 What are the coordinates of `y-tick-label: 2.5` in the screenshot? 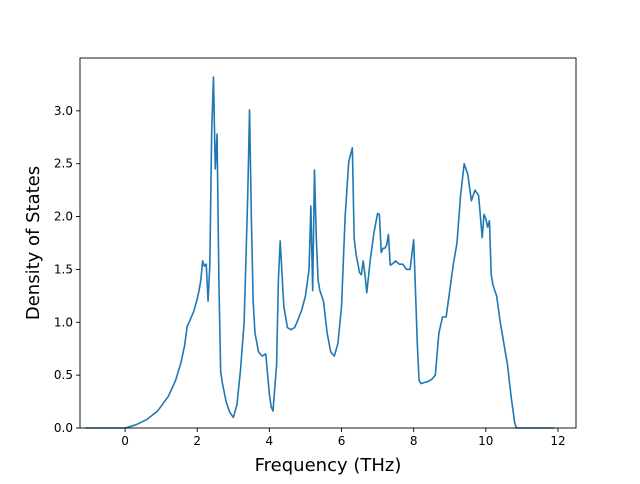 It's located at (63, 164).